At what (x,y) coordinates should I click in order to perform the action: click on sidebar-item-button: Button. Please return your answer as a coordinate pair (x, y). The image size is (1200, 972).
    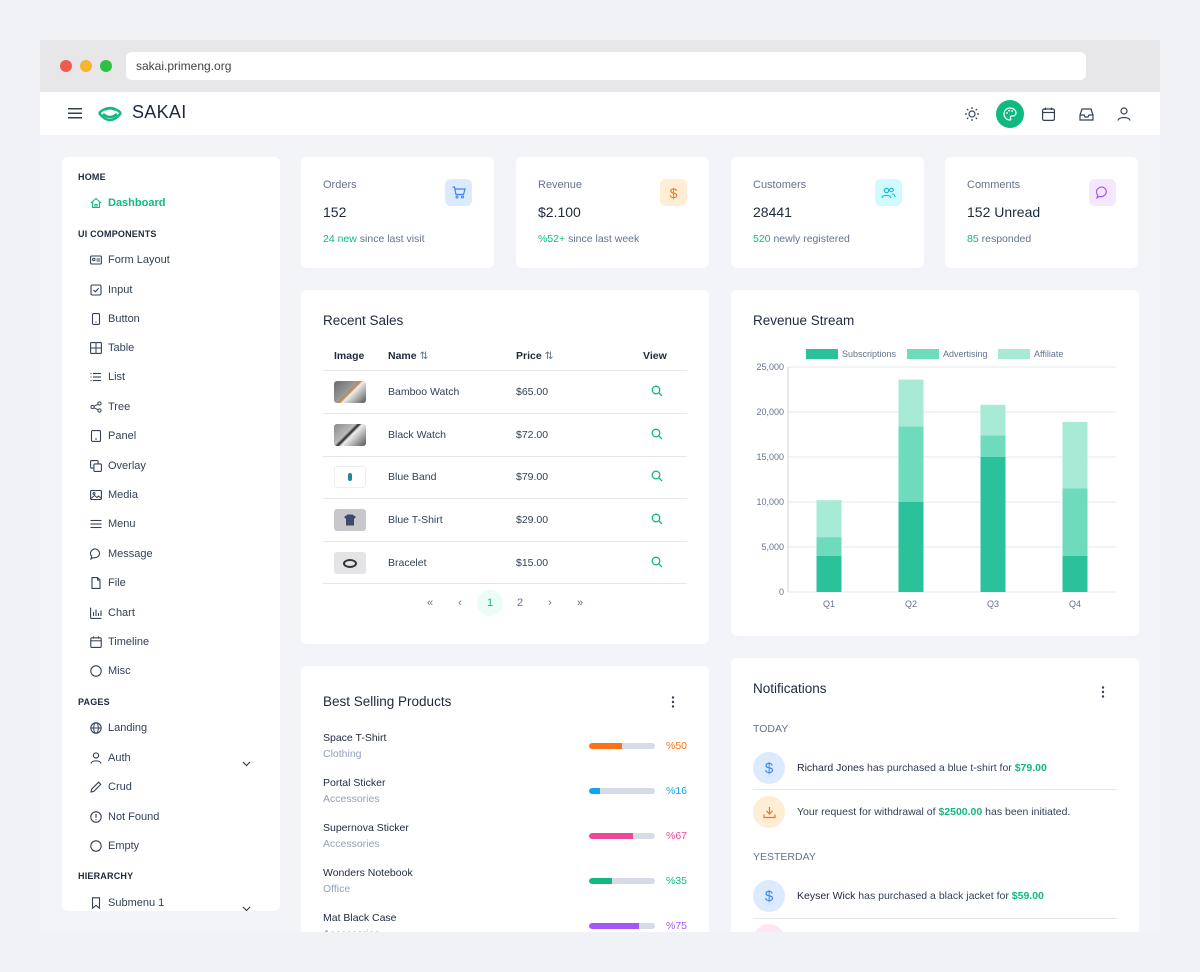
    Looking at the image, I should click on (115, 319).